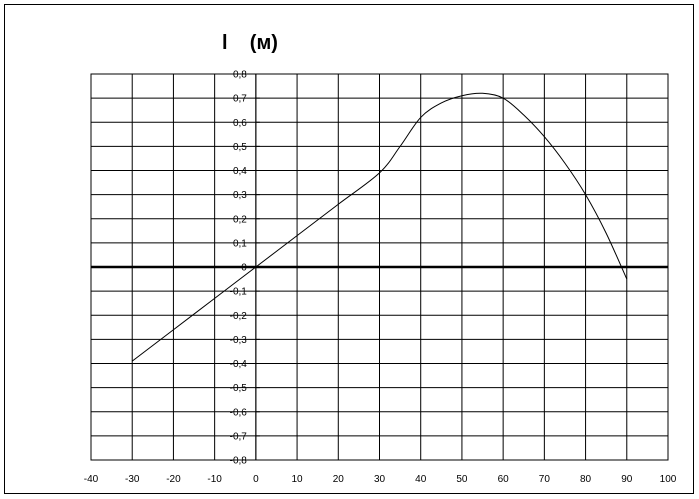 The width and height of the screenshot is (699, 499). Describe the element at coordinates (504, 479) in the screenshot. I see `x-tick-label: 60` at that location.